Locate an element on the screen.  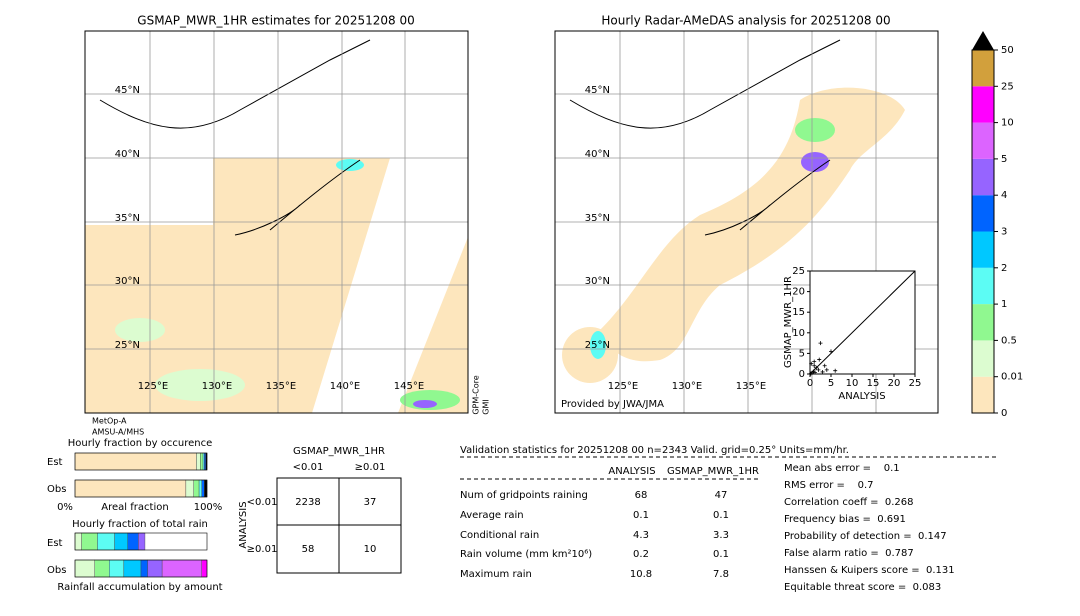
score: Correlation coeff = 0.268 is located at coordinates (849, 502).